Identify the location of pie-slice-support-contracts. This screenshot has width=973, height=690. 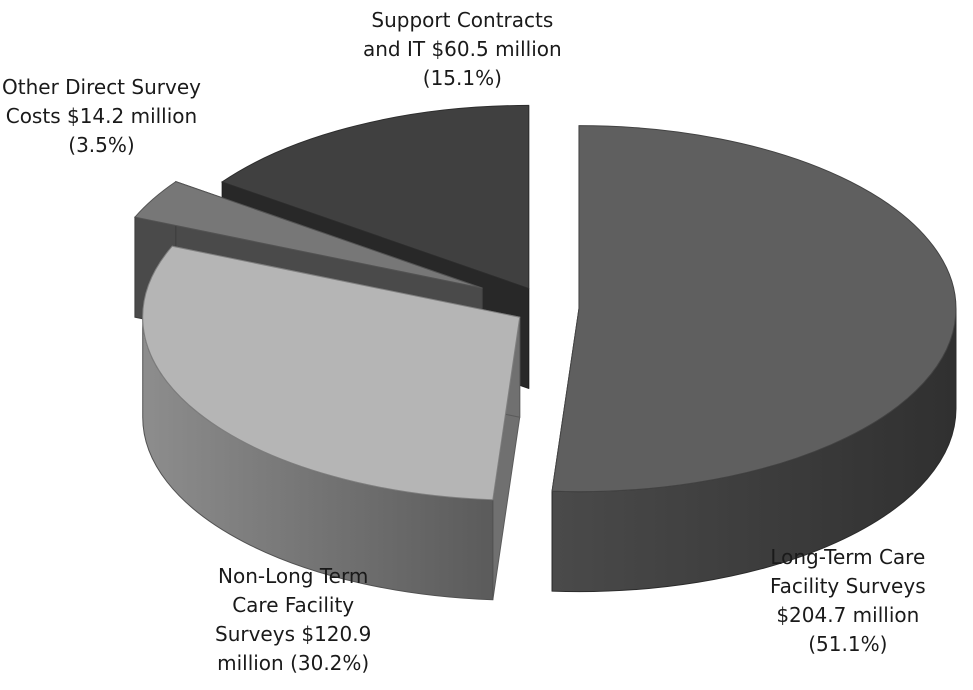
(375, 197).